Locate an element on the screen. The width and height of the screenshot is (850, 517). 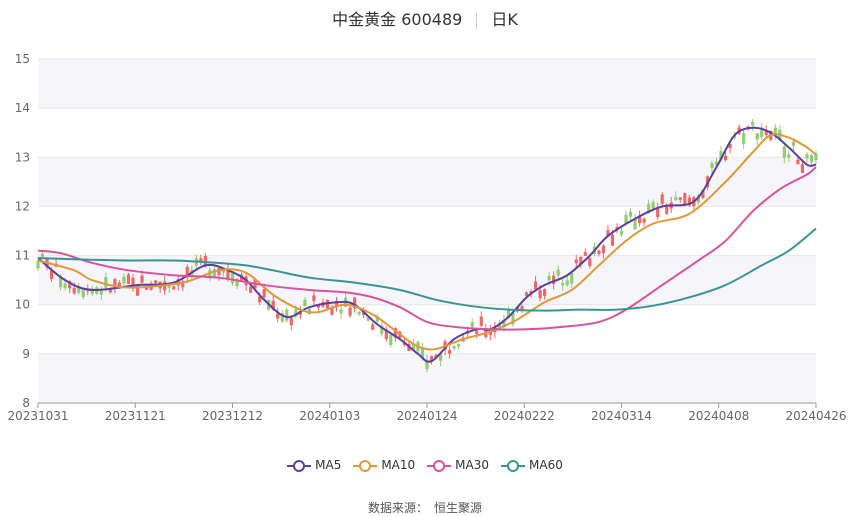
y-tick-label: 10 is located at coordinates (22, 305).